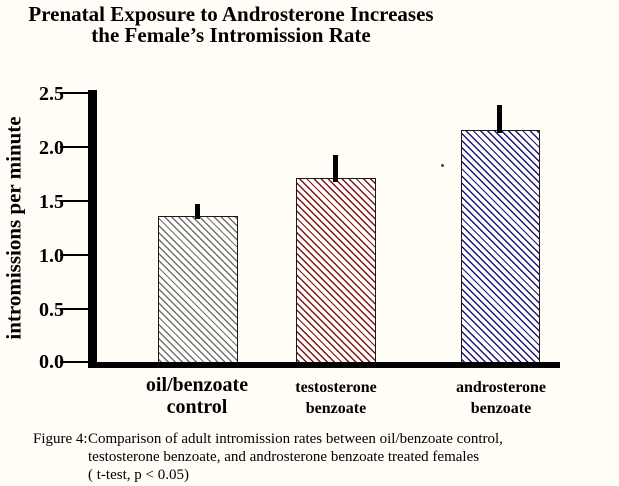 The image size is (619, 486). I want to click on x-axis-line, so click(324, 365).